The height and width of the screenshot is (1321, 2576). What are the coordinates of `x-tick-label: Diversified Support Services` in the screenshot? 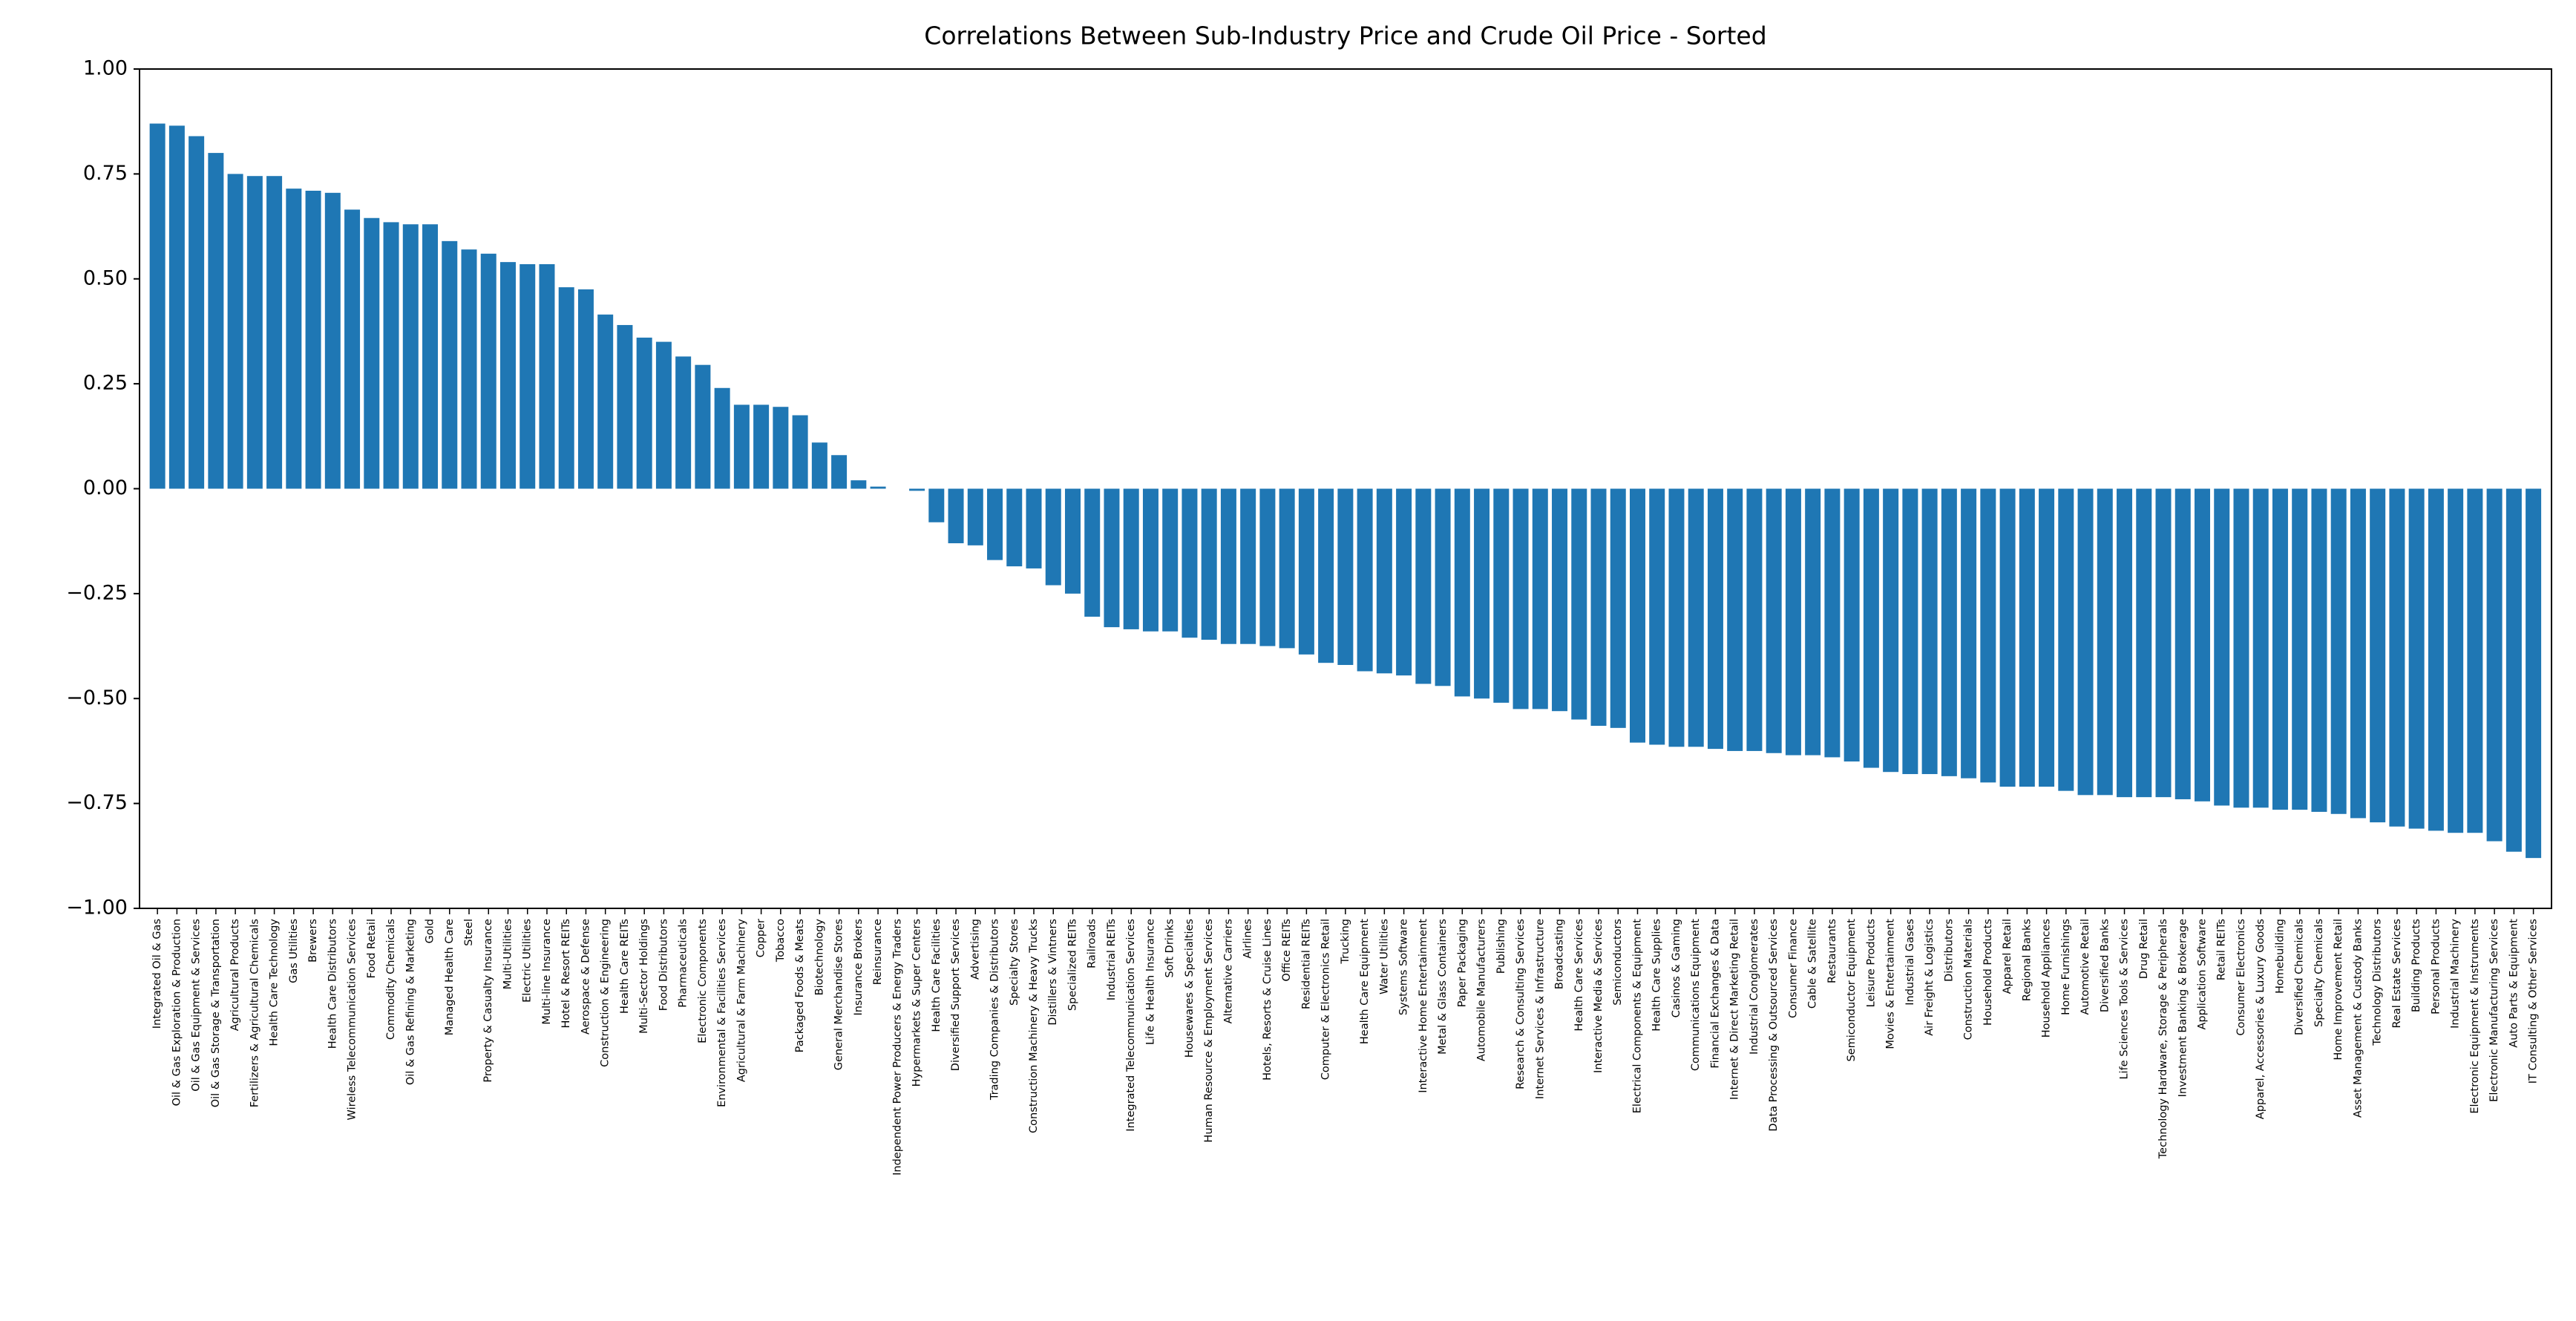 It's located at (956, 995).